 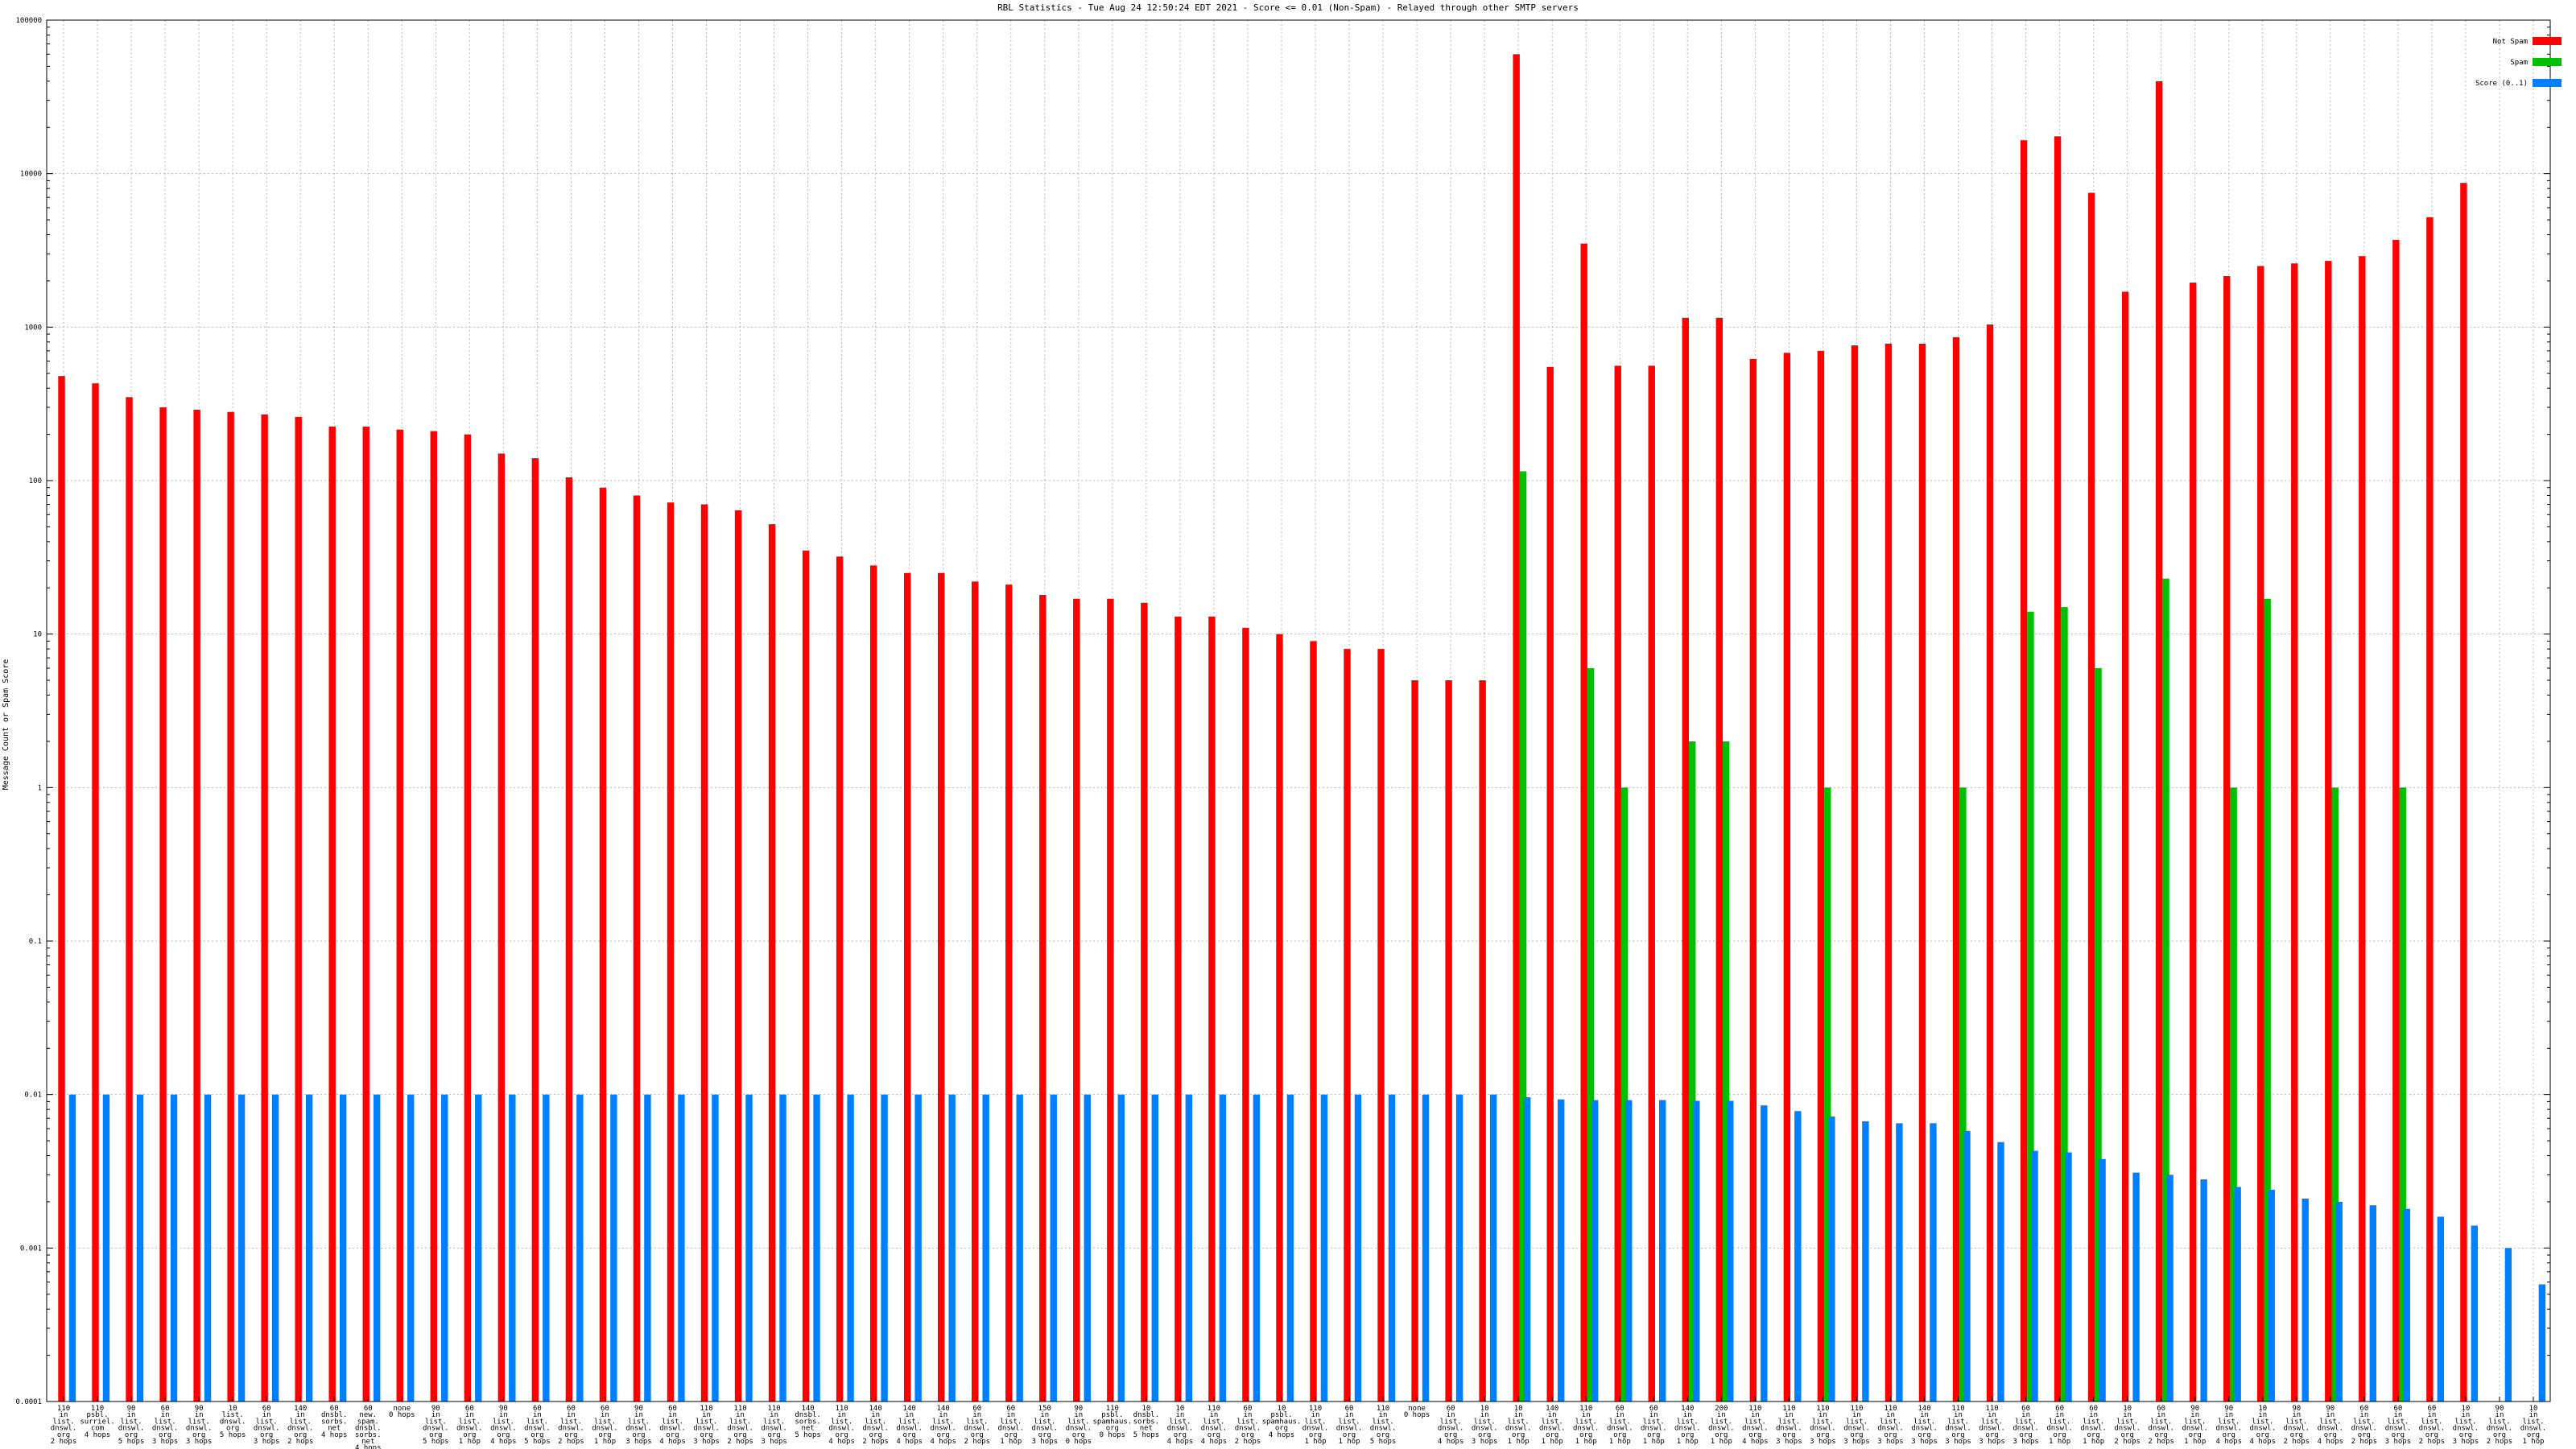 What do you see at coordinates (1721, 1409) in the screenshot?
I see `x-tick-label-line: 200` at bounding box center [1721, 1409].